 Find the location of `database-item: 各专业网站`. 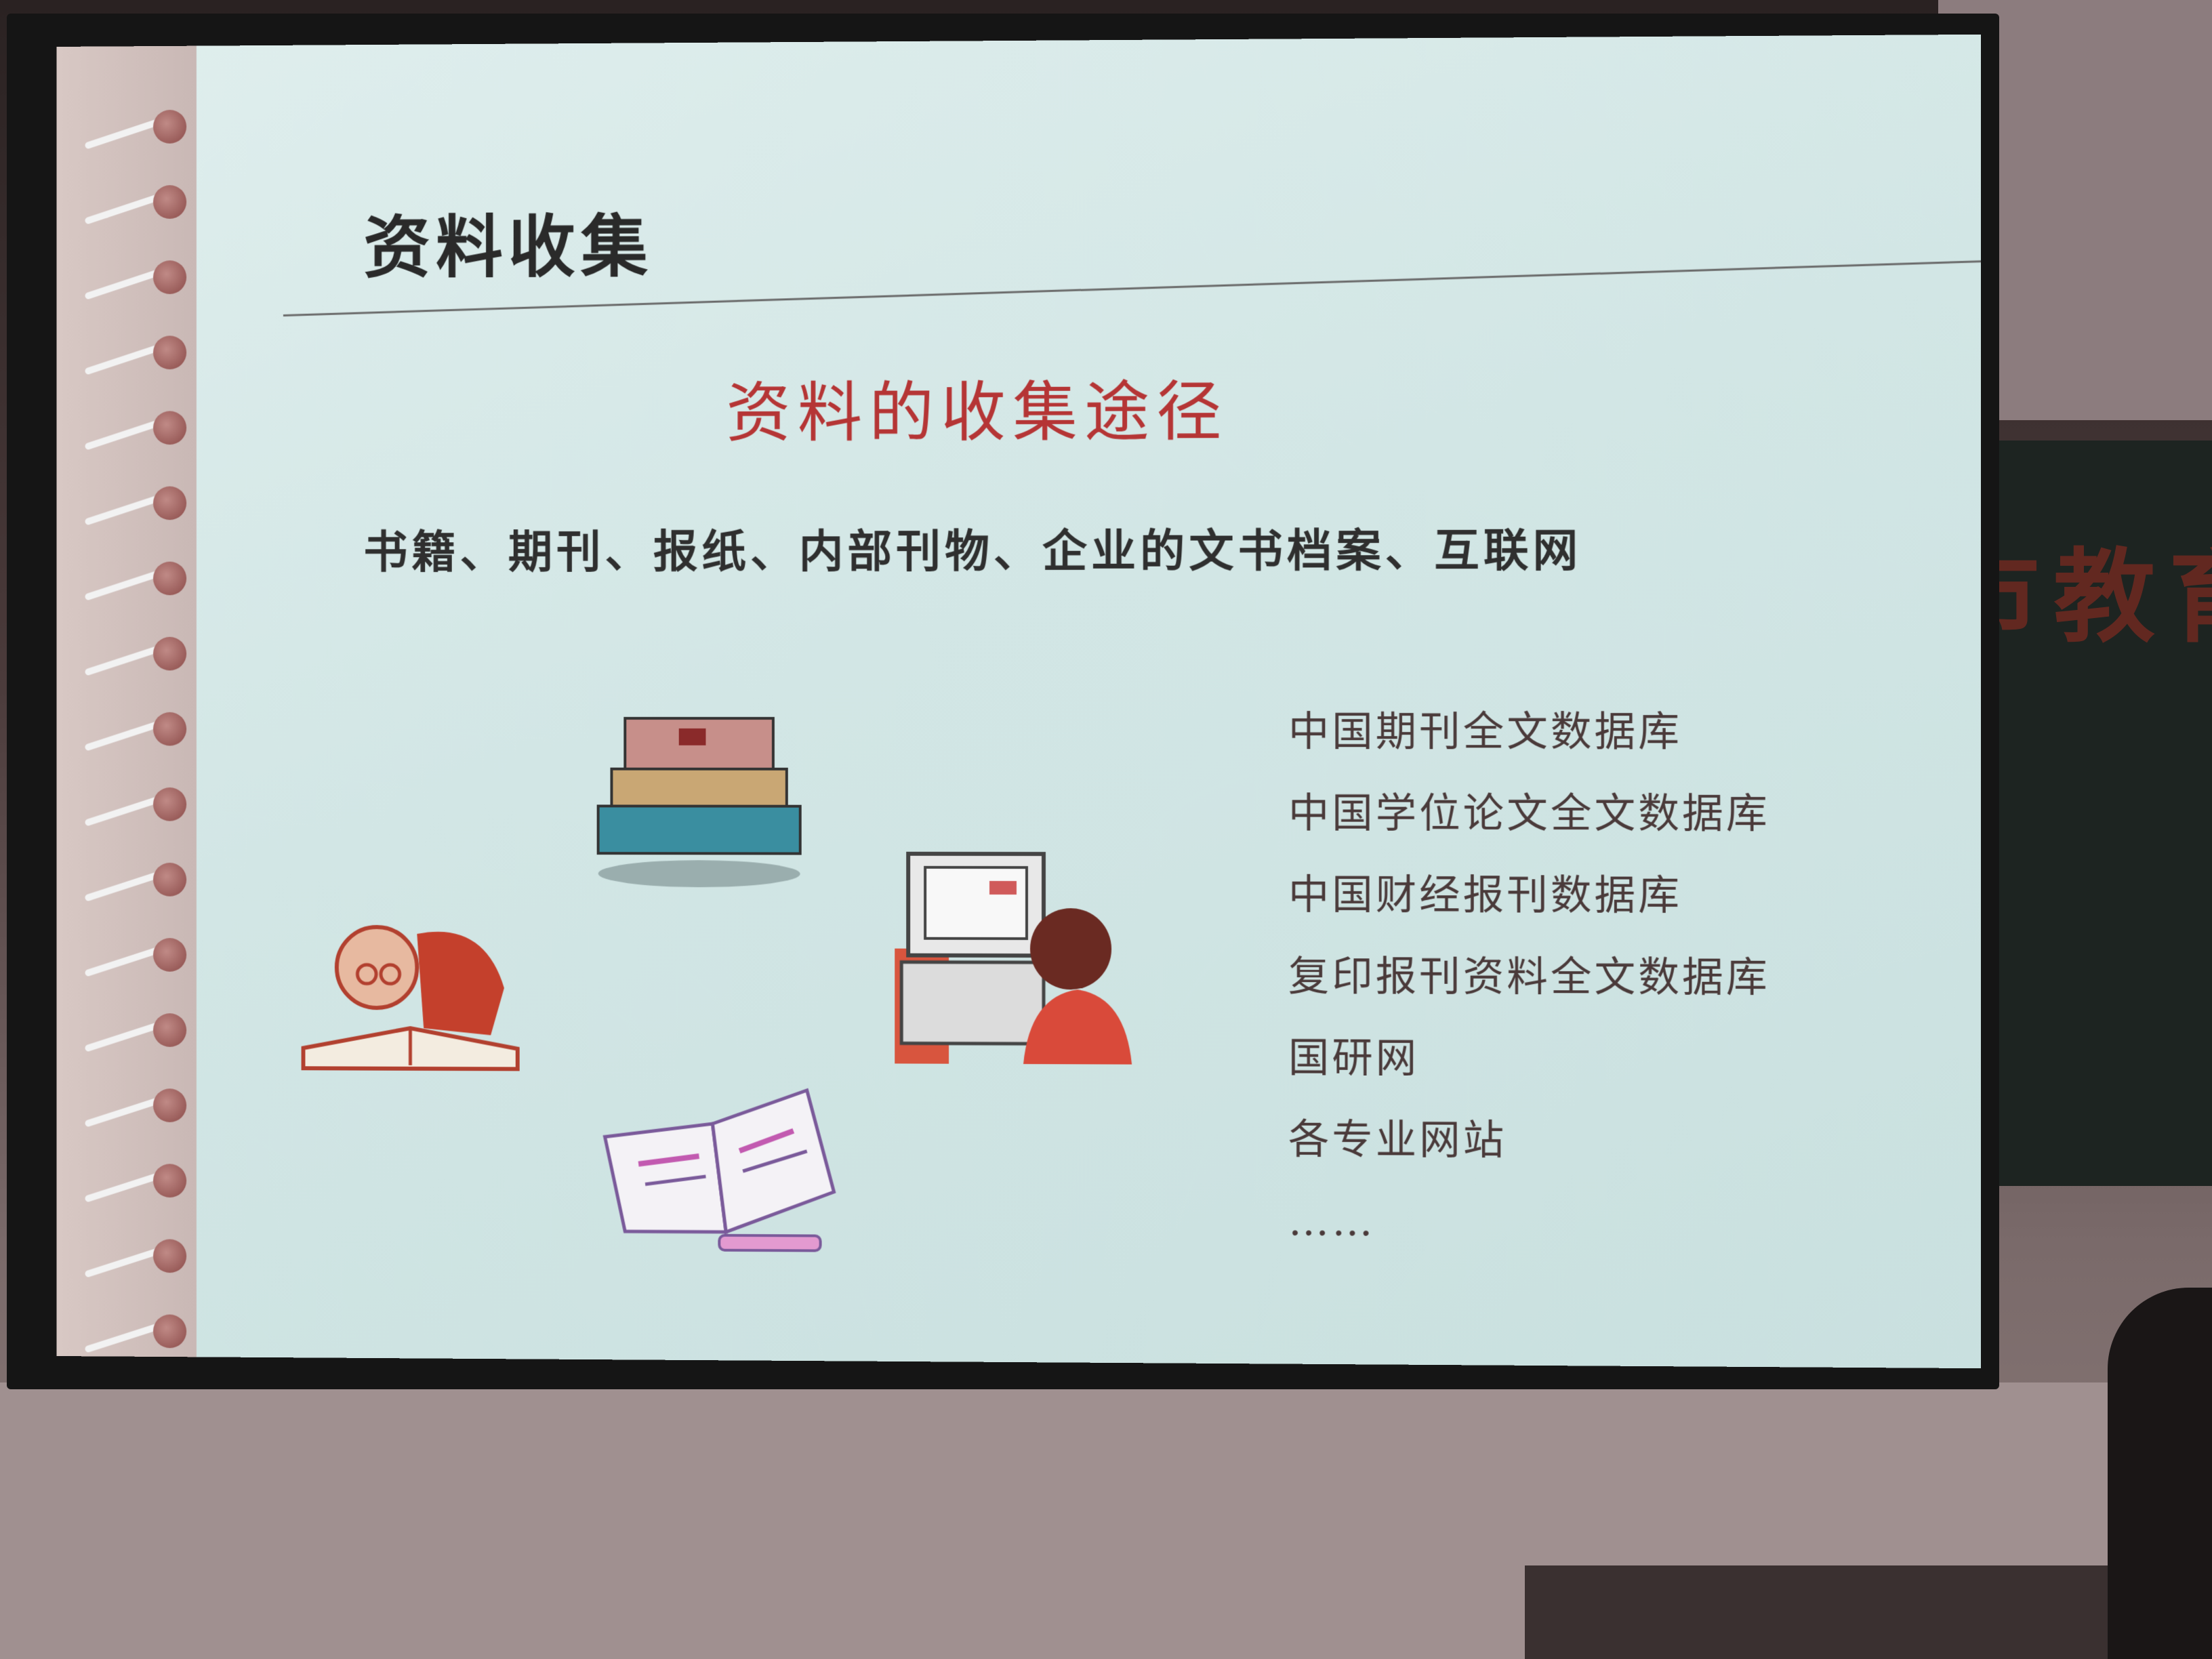

database-item: 各专业网站 is located at coordinates (1529, 1141).